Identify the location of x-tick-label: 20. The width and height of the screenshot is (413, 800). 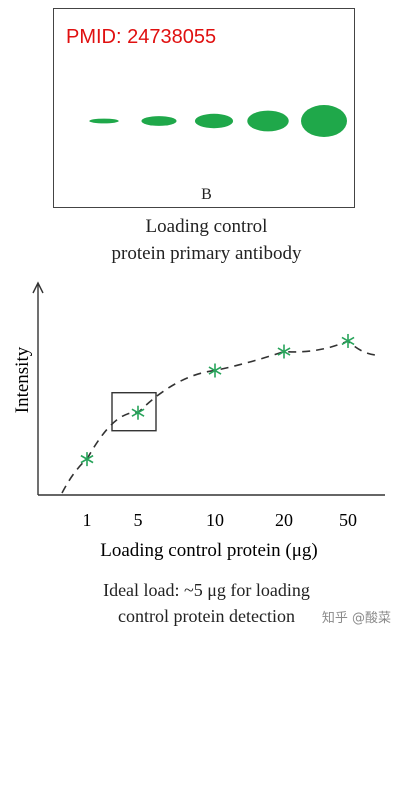
(284, 520).